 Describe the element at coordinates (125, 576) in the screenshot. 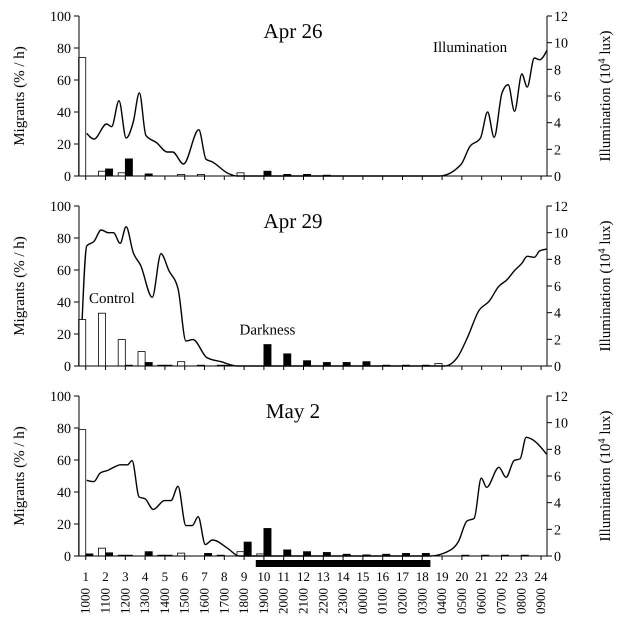

I see `x-tick-label: 3` at that location.